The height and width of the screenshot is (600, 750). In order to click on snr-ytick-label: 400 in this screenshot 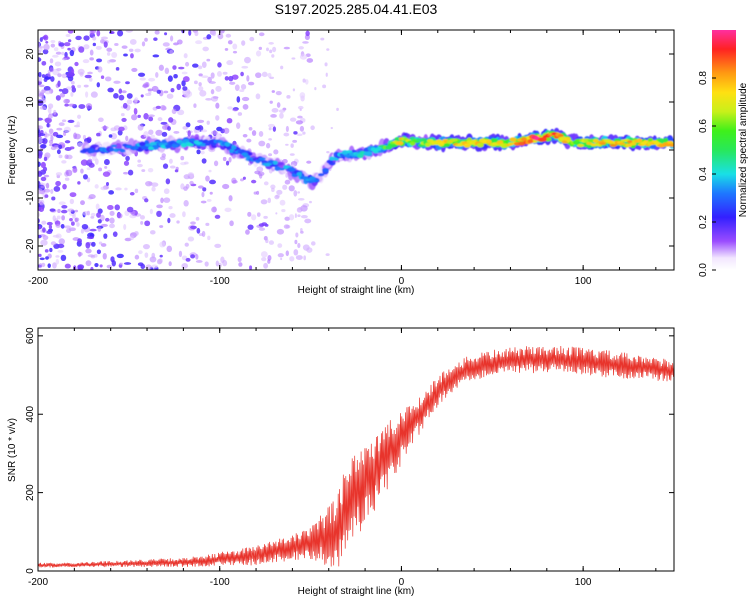, I will do `click(30, 413)`.